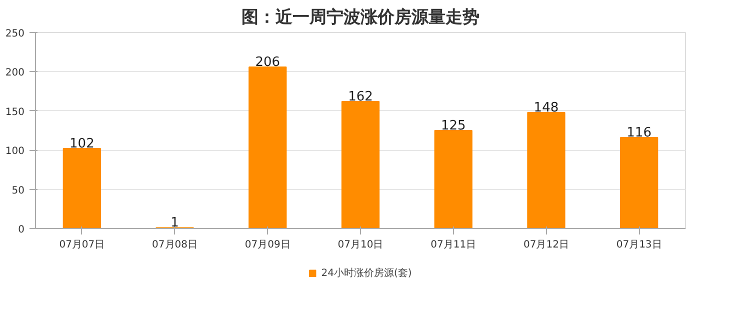 This screenshot has height=312, width=740. I want to click on x-tick-label: 07月13日, so click(639, 245).